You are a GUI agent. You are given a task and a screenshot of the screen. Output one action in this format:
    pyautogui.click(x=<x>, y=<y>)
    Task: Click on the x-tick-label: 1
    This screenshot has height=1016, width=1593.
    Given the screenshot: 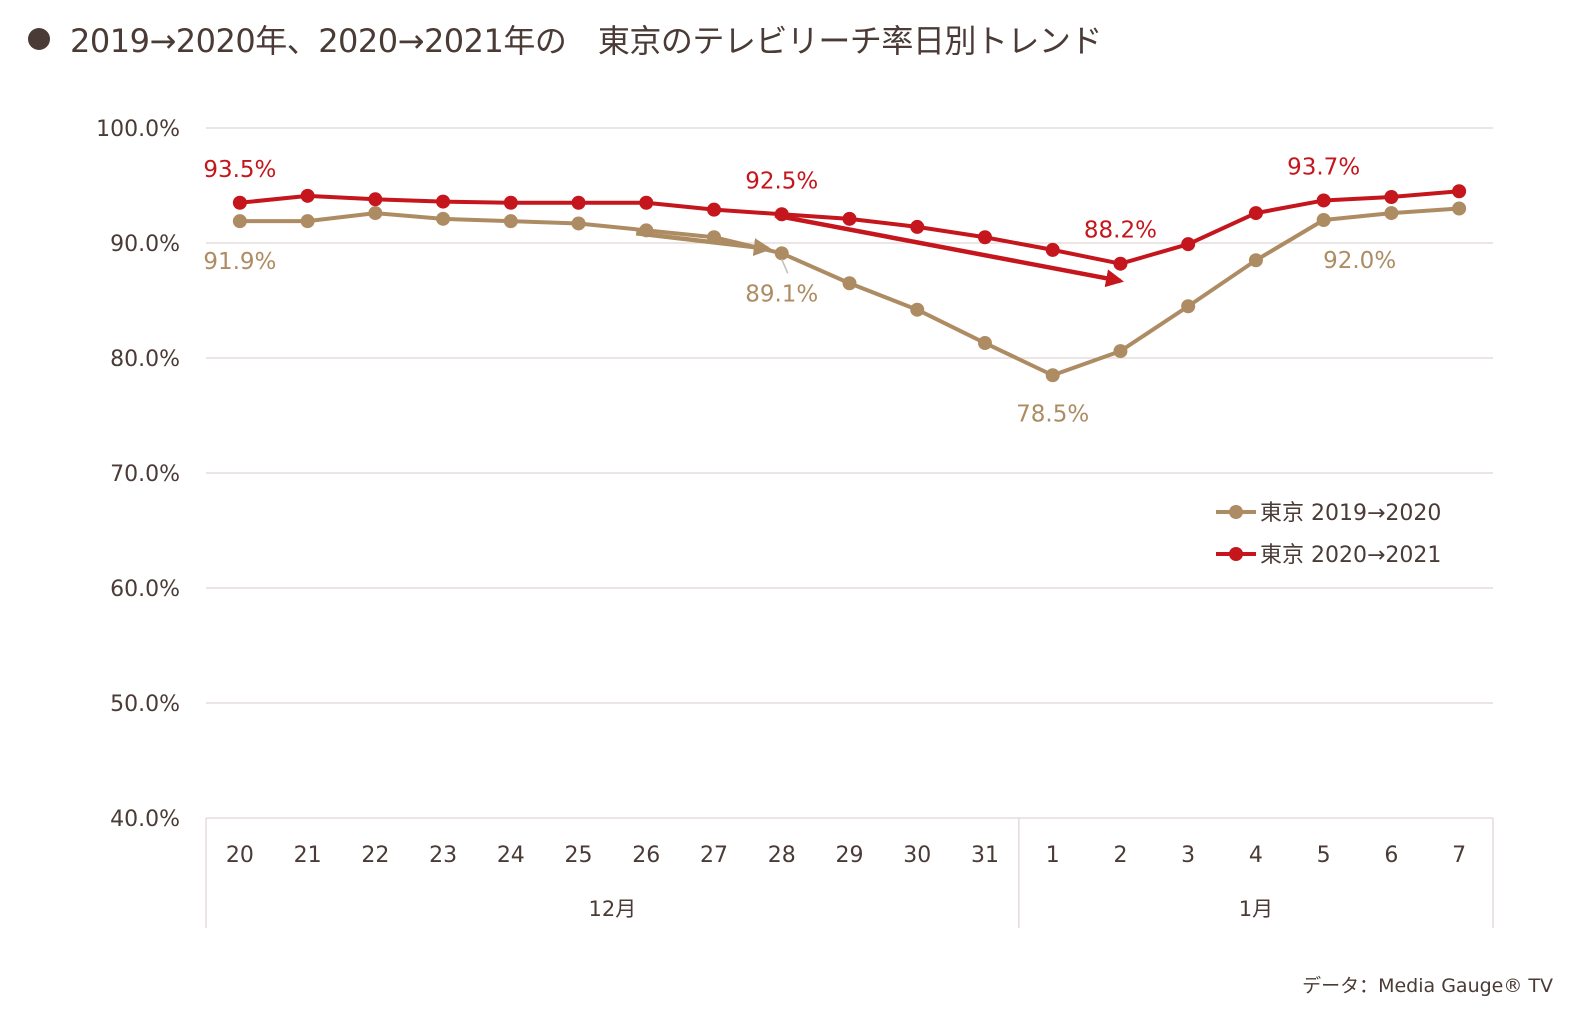 What is the action you would take?
    pyautogui.click(x=1053, y=855)
    